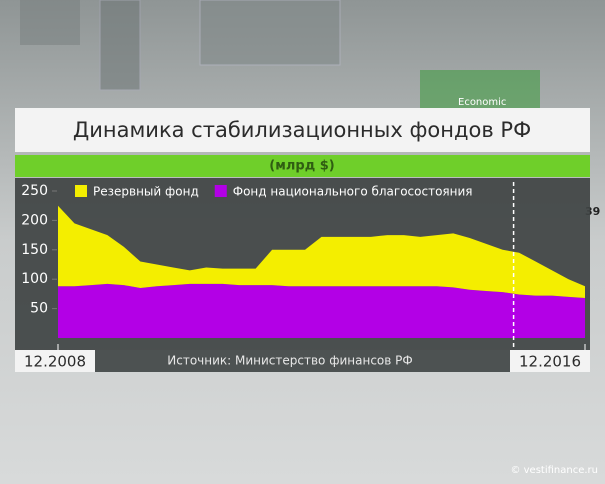 The height and width of the screenshot is (484, 605). Describe the element at coordinates (289, 361) in the screenshot. I see `source: Источник: Министерство финансов РФ` at that location.